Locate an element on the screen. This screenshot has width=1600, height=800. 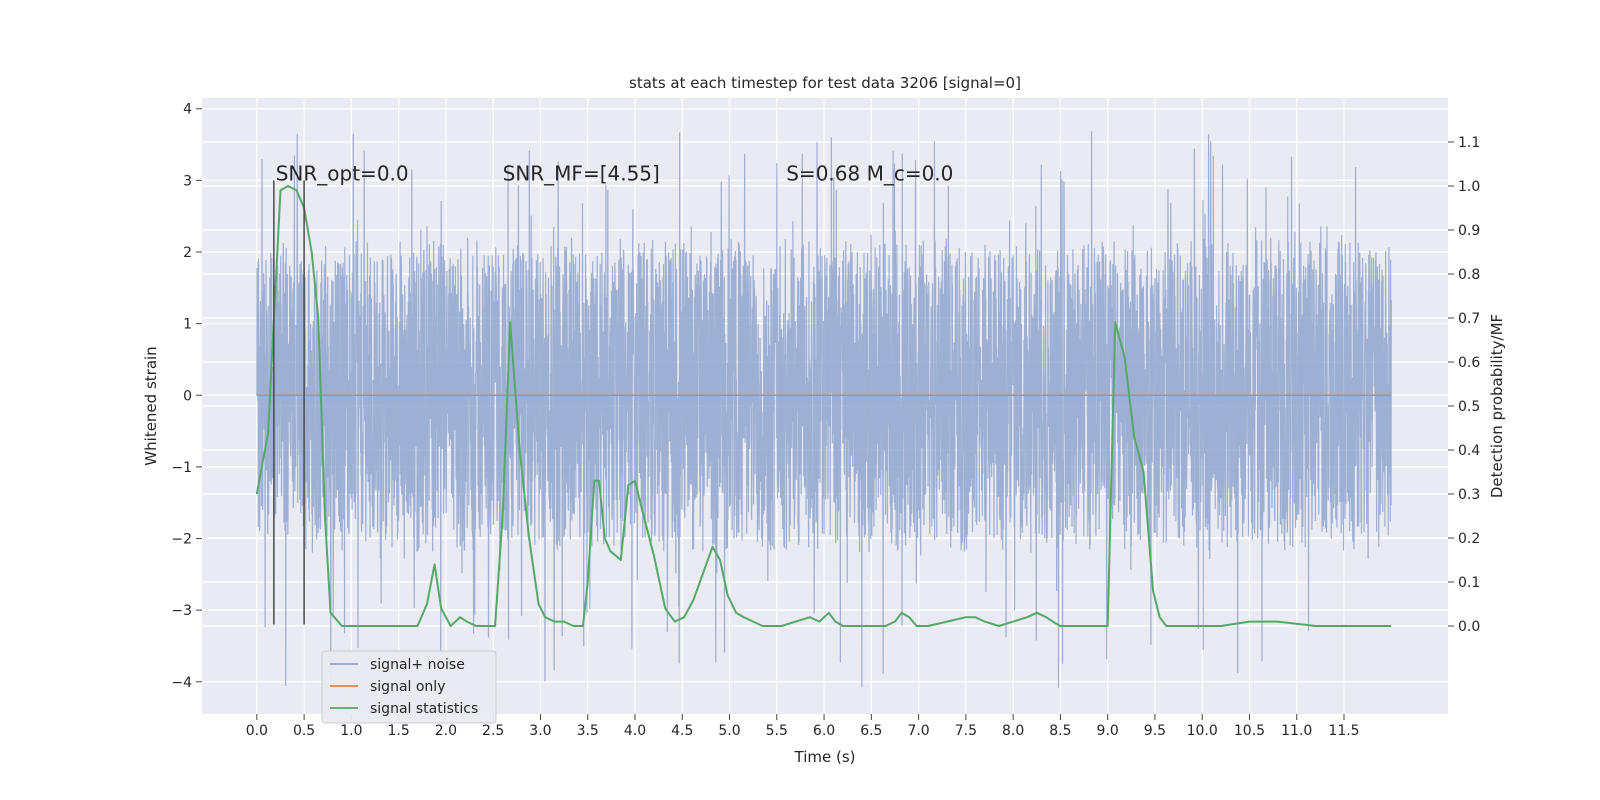
y-left-tick-label-3: −1 is located at coordinates (181, 468).